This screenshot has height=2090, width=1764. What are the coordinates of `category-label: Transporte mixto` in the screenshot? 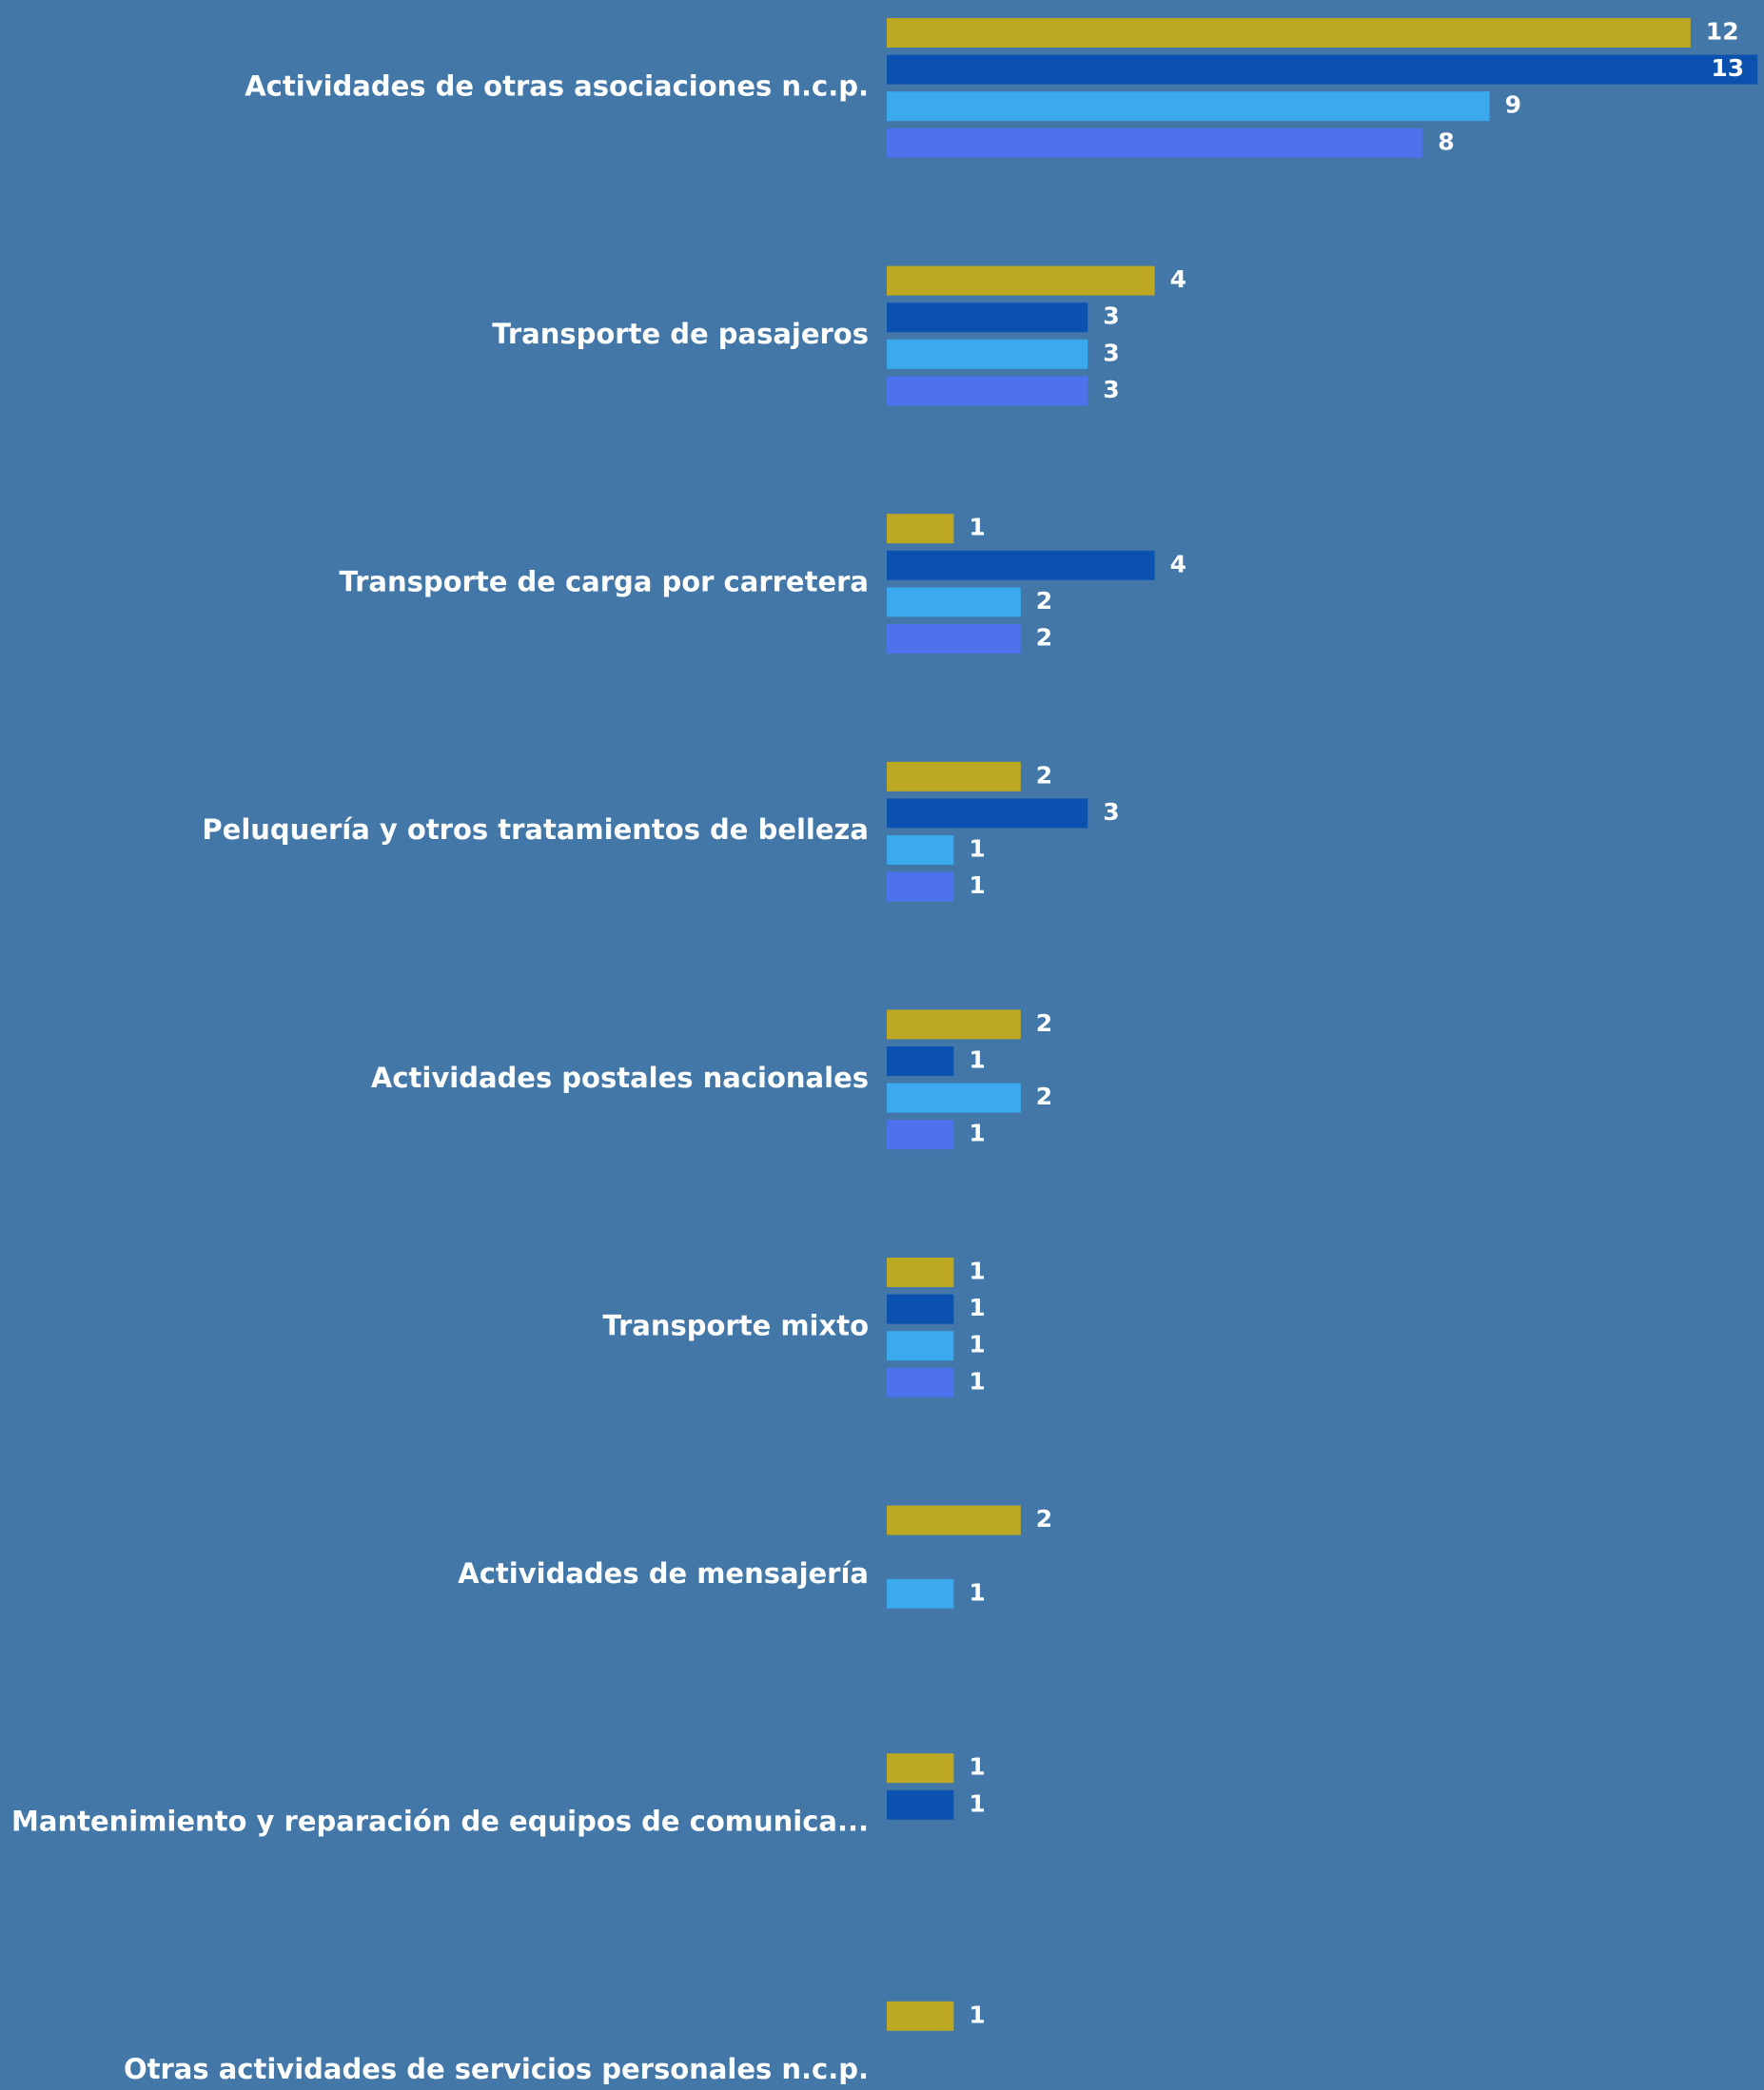 It's located at (735, 1325).